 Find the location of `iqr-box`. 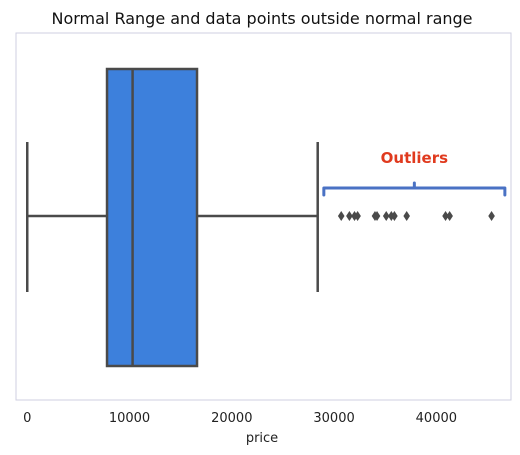

iqr-box is located at coordinates (152, 217).